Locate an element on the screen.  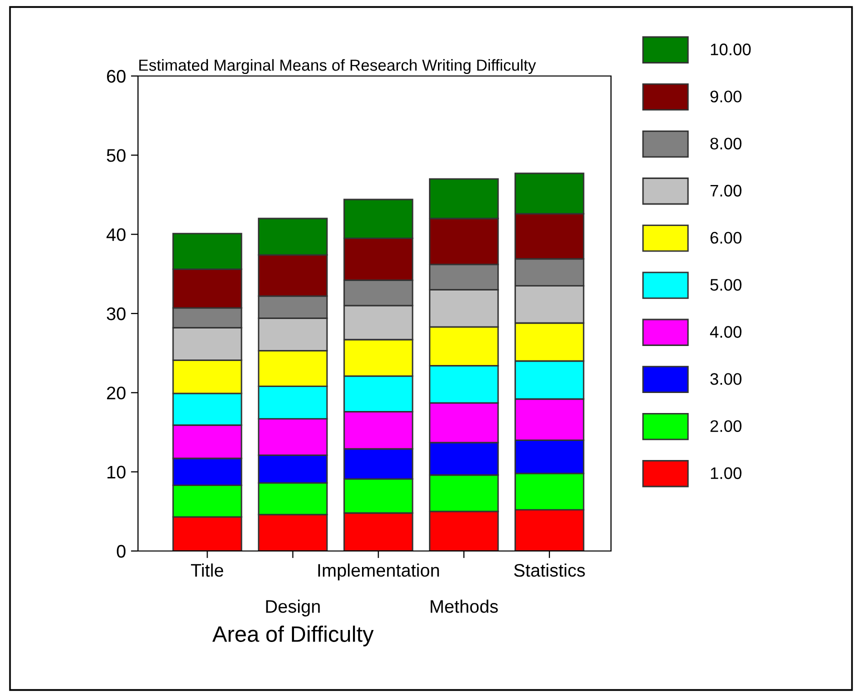
y-tick-label: 40 is located at coordinates (116, 235).